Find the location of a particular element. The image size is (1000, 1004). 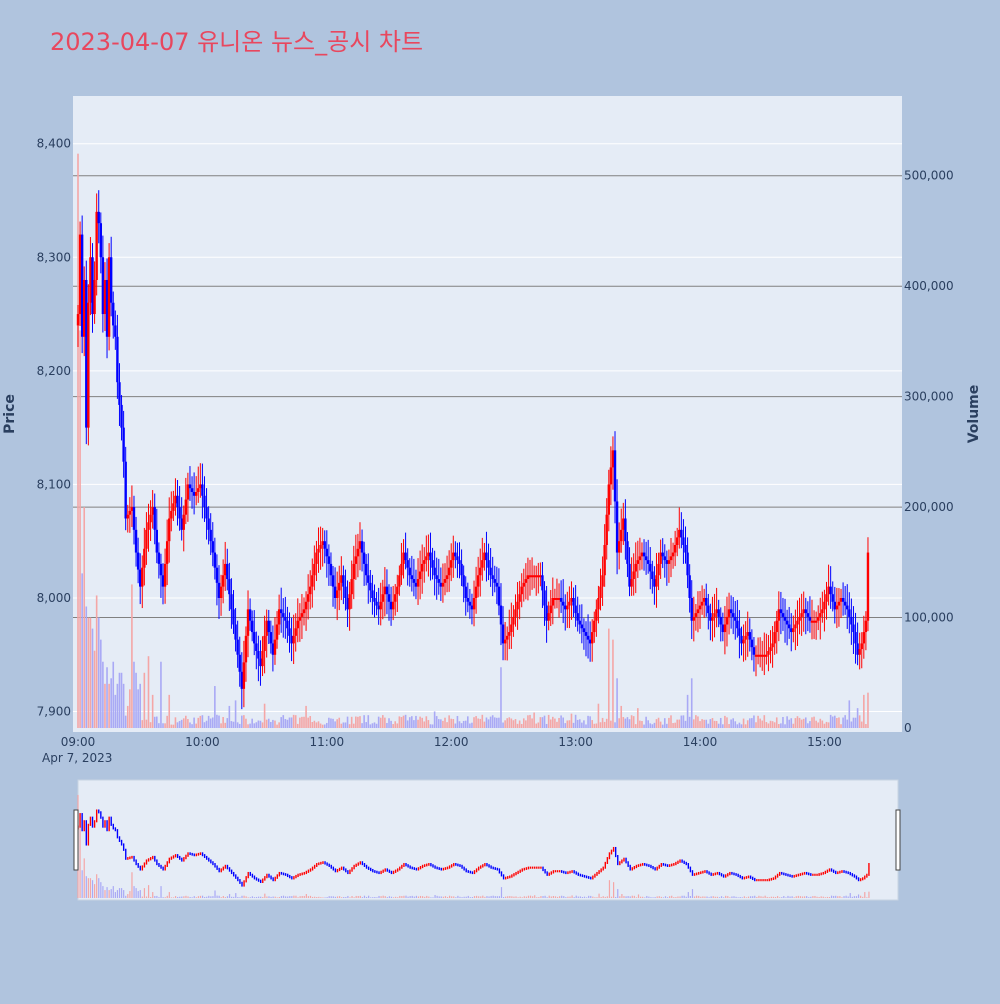

price-tick-label: 8,200 is located at coordinates (54, 371).